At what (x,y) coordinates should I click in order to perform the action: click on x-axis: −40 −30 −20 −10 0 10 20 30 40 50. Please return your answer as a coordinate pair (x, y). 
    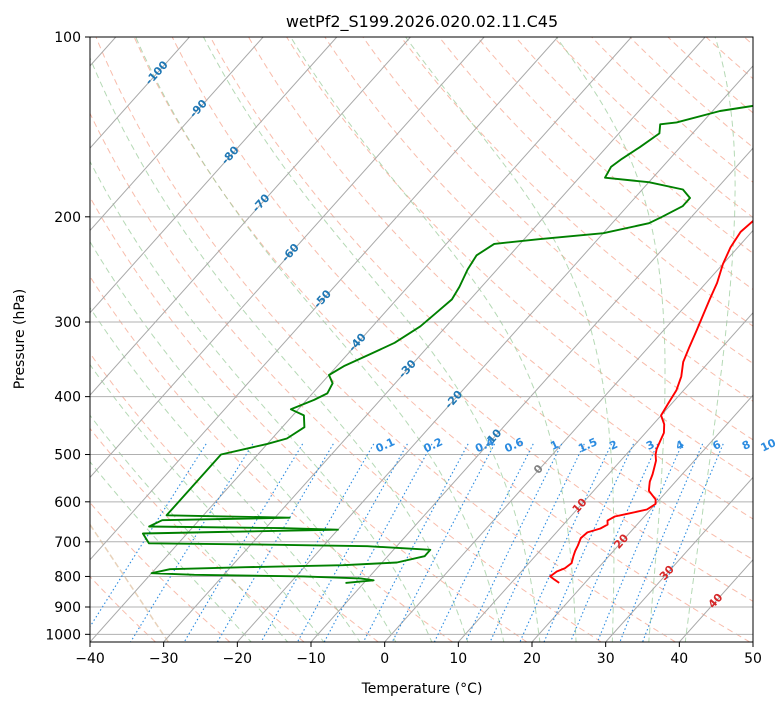
    Looking at the image, I should click on (418, 654).